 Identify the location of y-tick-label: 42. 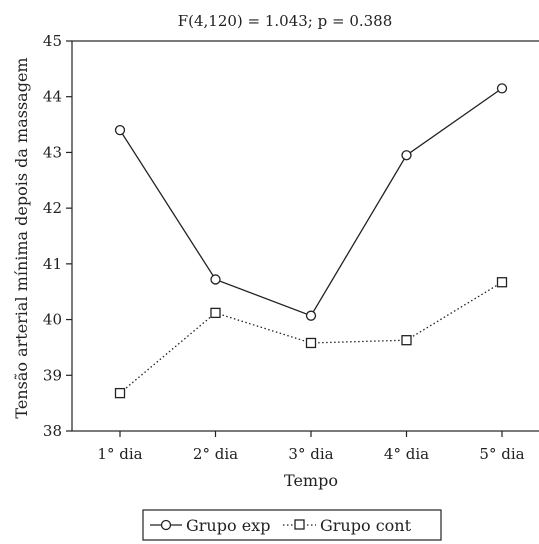
(52, 208).